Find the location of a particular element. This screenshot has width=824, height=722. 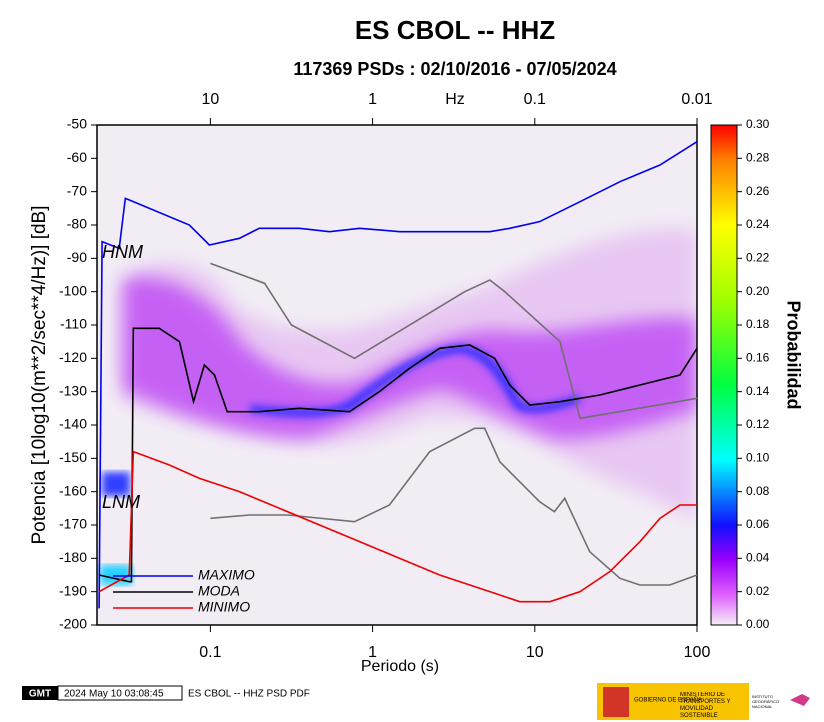

gmt-logo-text: GMT is located at coordinates (40, 694).